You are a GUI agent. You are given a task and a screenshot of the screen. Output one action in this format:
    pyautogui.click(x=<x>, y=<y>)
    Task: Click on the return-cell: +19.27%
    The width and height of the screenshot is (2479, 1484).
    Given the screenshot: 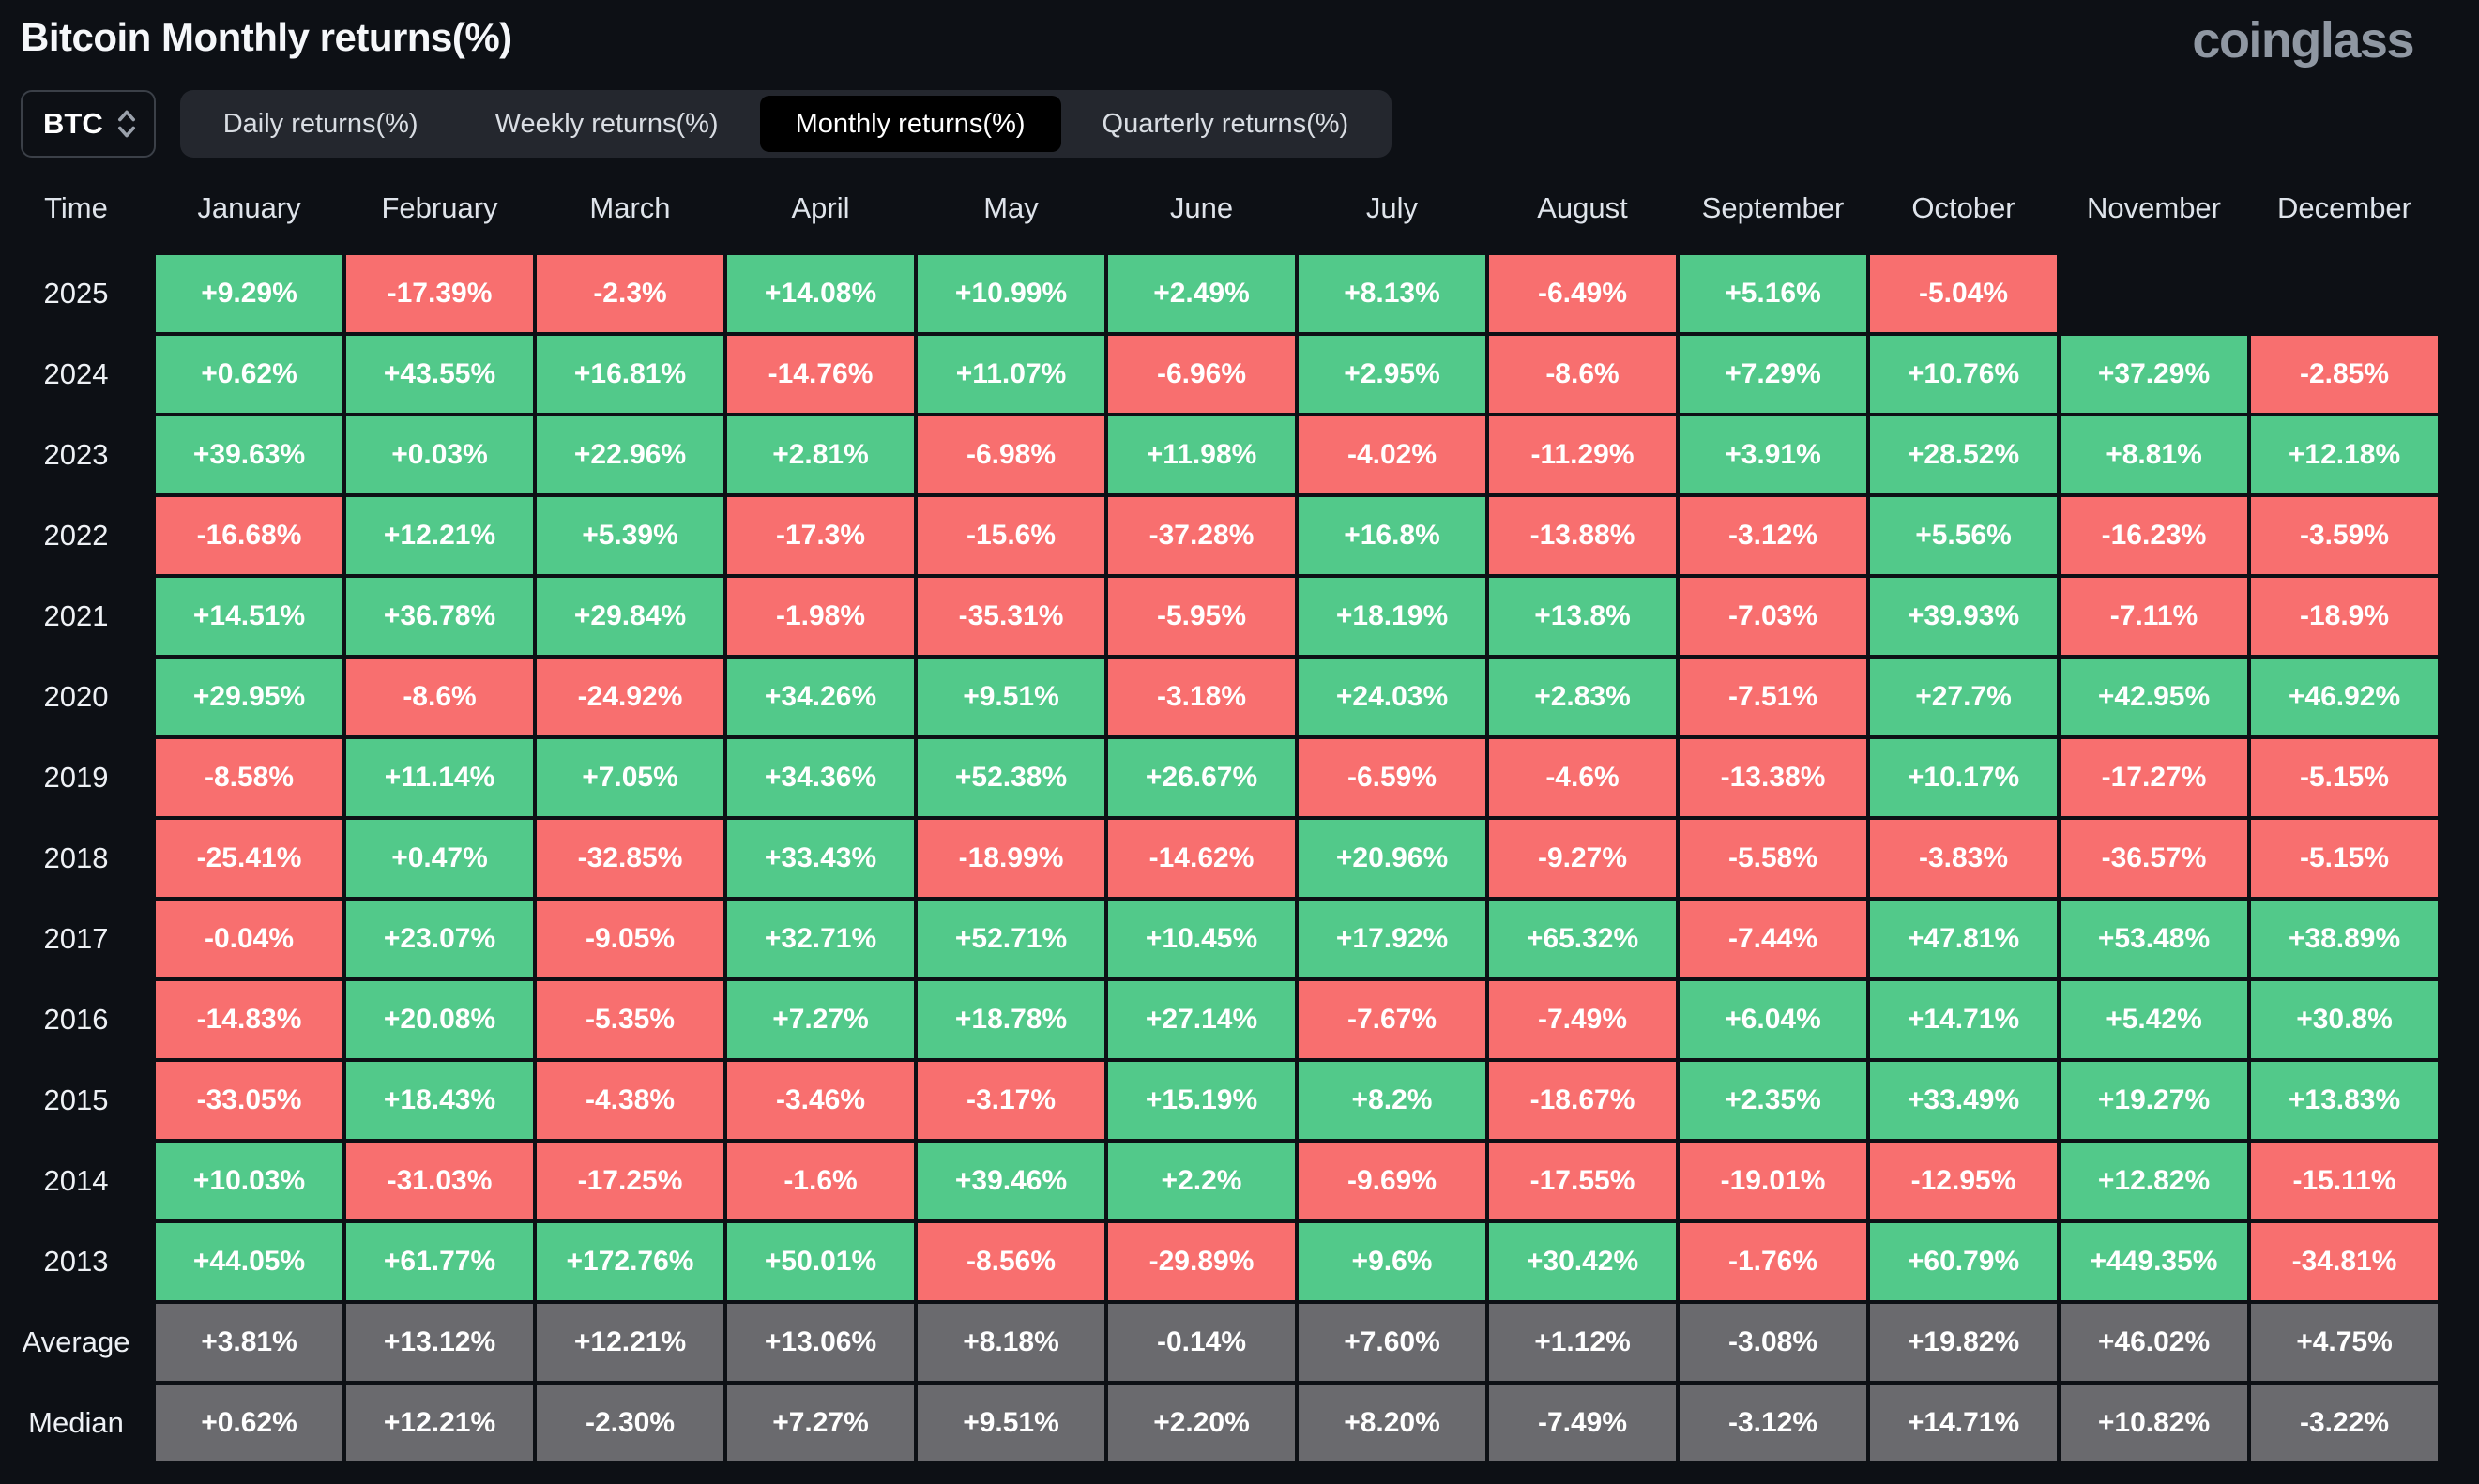 What is the action you would take?
    pyautogui.click(x=2154, y=1101)
    